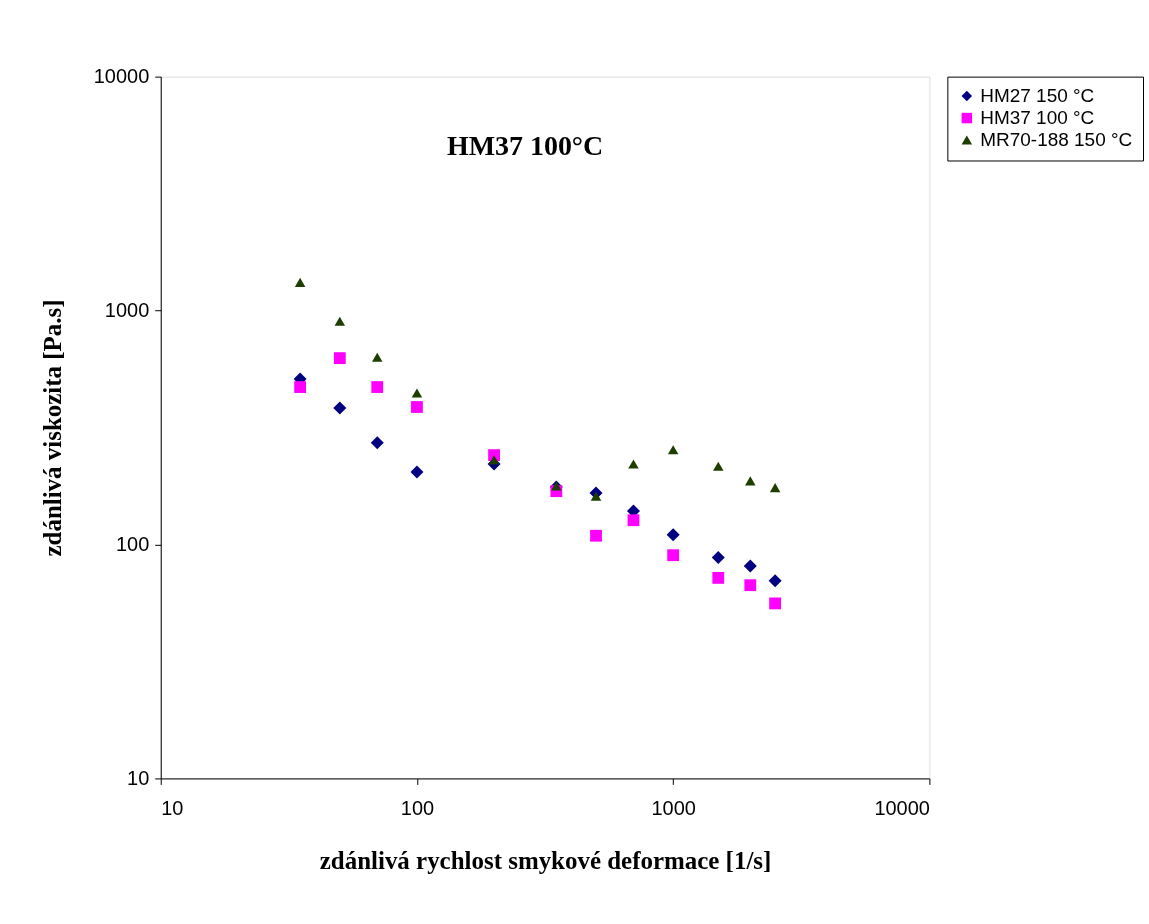  What do you see at coordinates (138, 777) in the screenshot?
I see `y-tick-label: 10` at bounding box center [138, 777].